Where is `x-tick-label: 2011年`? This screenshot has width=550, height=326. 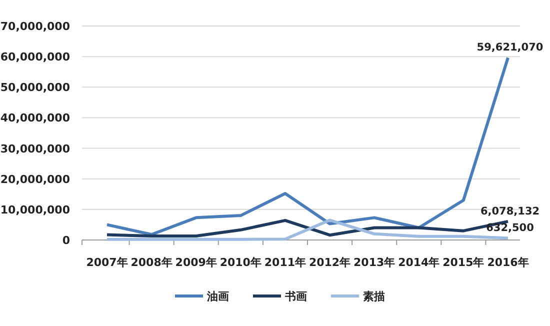
x-tick-label: 2011年 is located at coordinates (285, 262).